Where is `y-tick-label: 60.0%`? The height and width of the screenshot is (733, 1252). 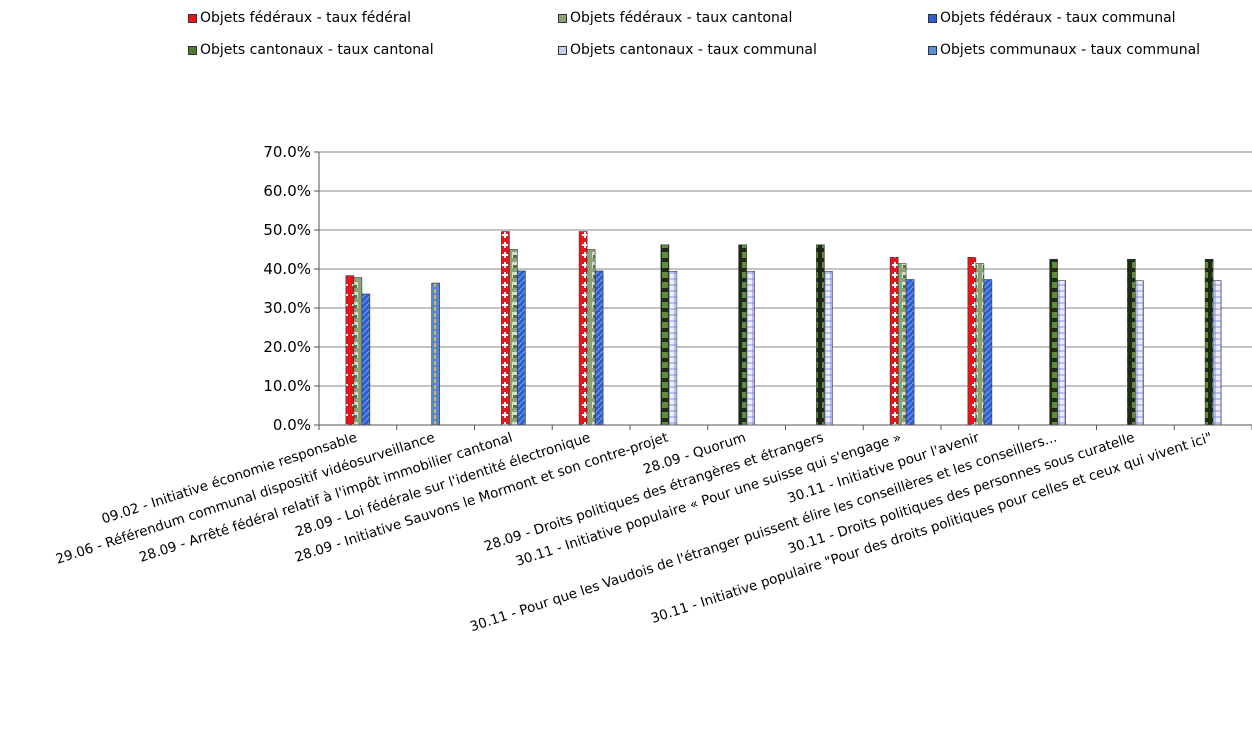
y-tick-label: 60.0% is located at coordinates (287, 191).